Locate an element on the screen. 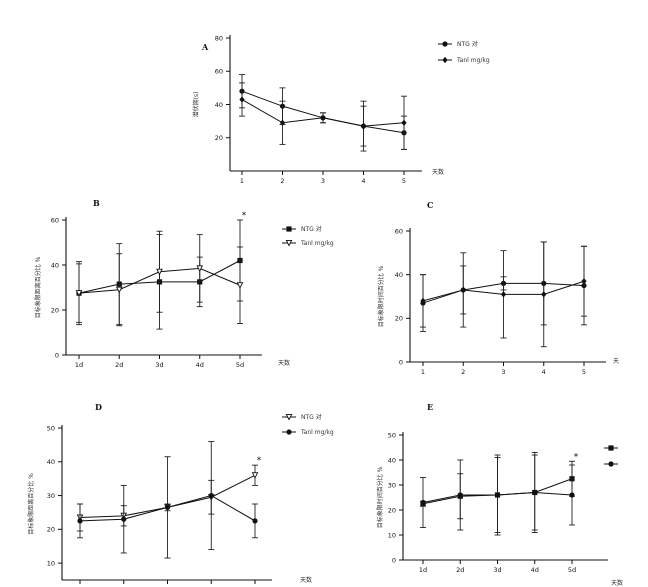 The image size is (648, 587). y-tick-label: 50 is located at coordinates (392, 435).